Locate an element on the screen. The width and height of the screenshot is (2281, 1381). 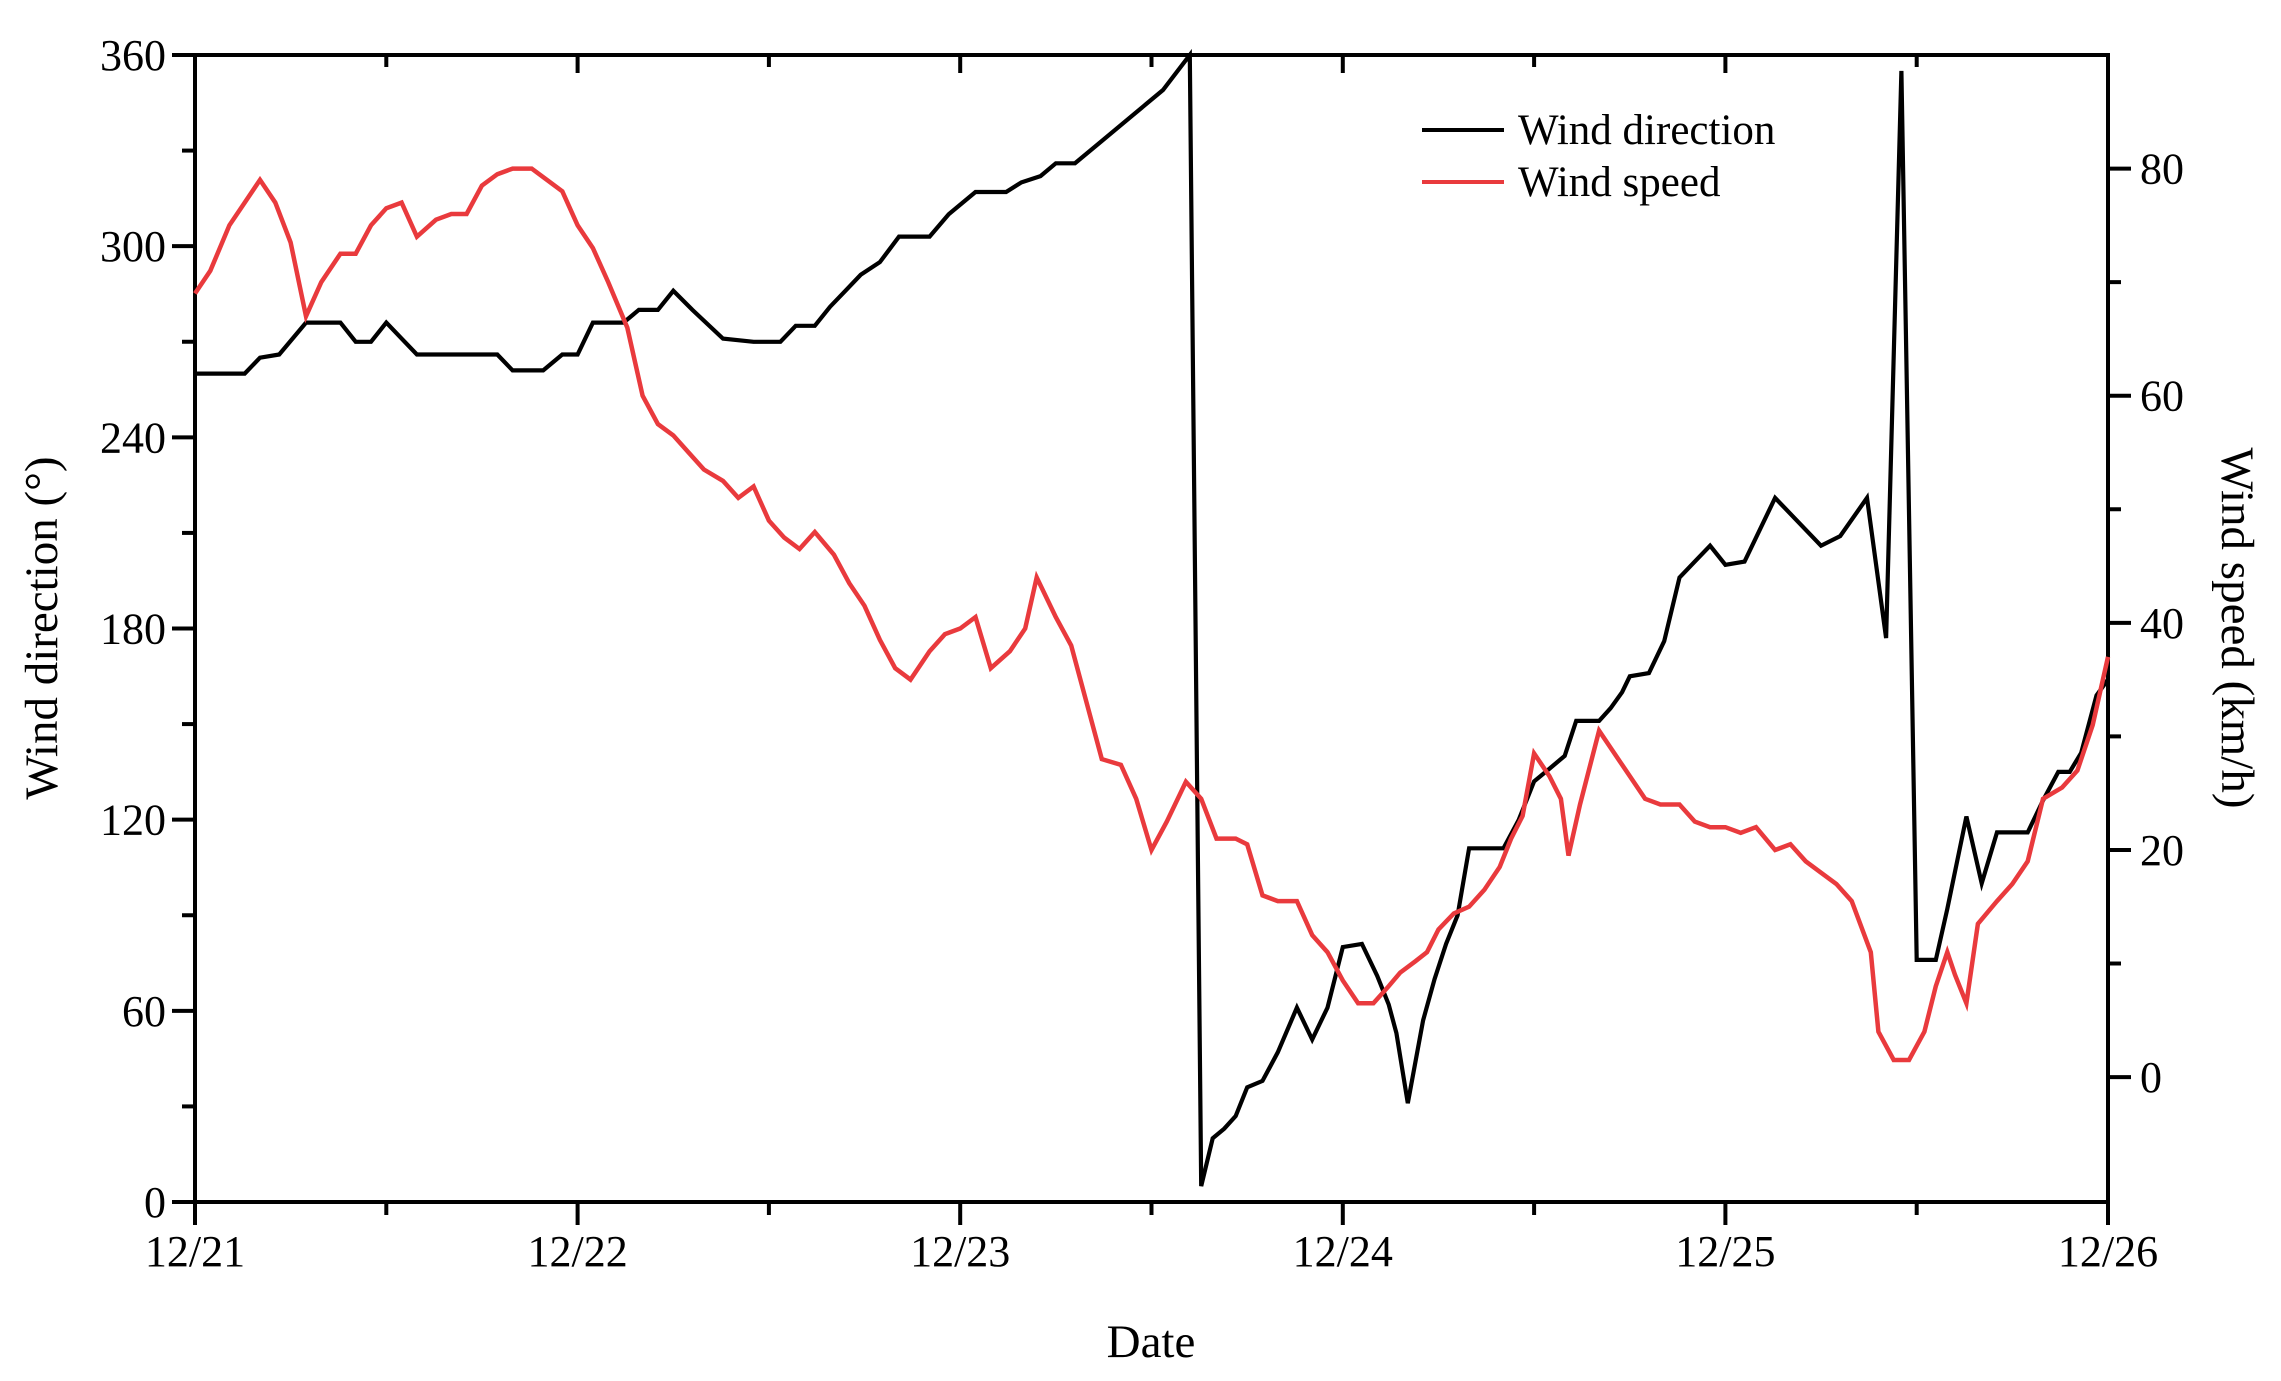
x-tick-label: 12/23 is located at coordinates (960, 1251).